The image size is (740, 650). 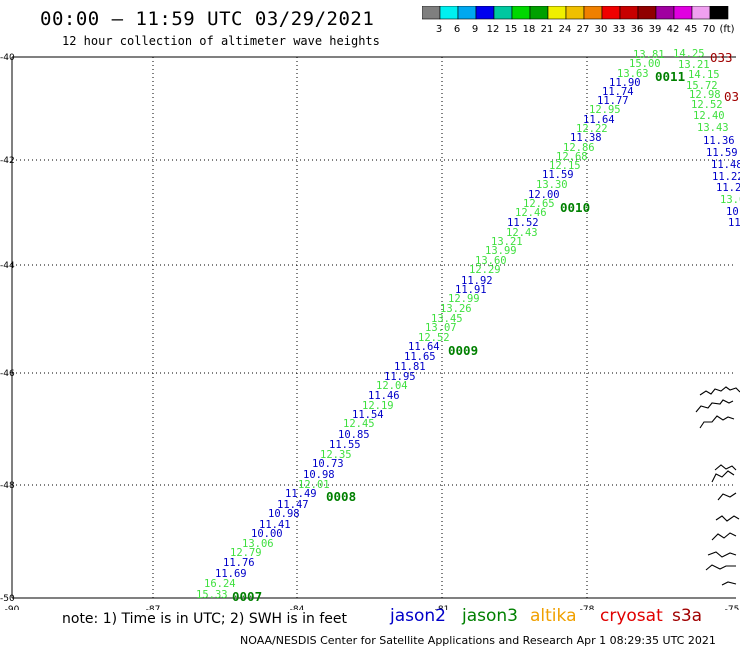 I want to click on pass-number-label: 03, so click(x=731, y=96).